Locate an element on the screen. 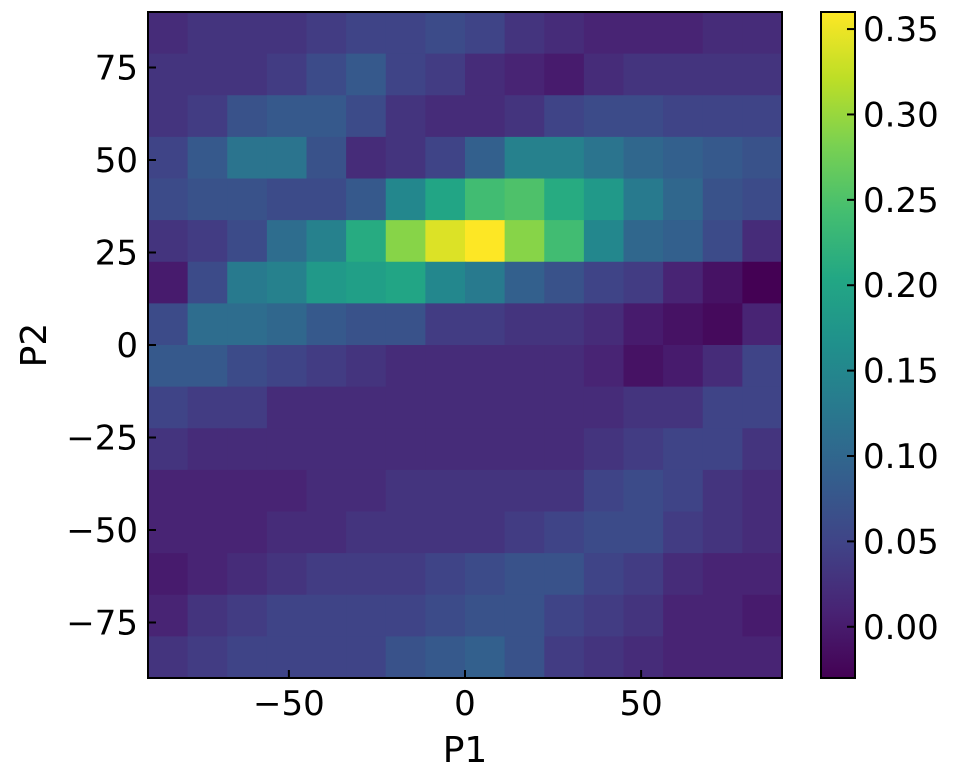 This screenshot has width=961, height=781. x-axis-title: P1 is located at coordinates (465, 750).